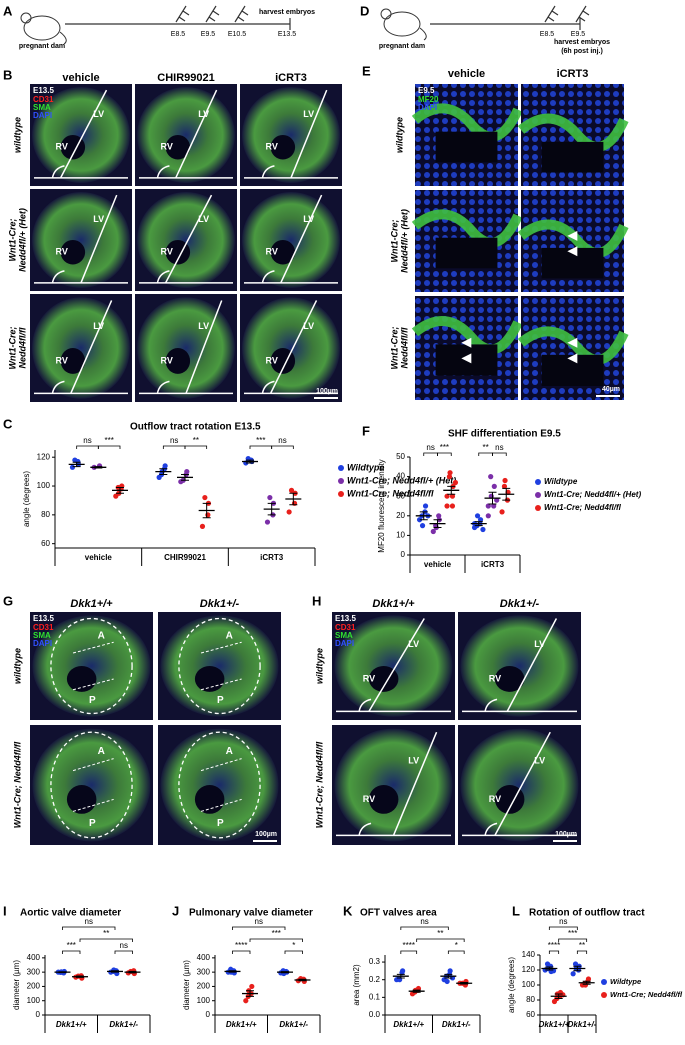 This screenshot has width=685, height=1045. Describe the element at coordinates (16, 985) in the screenshot. I see `y-axis-label: diameter (µm)` at that location.